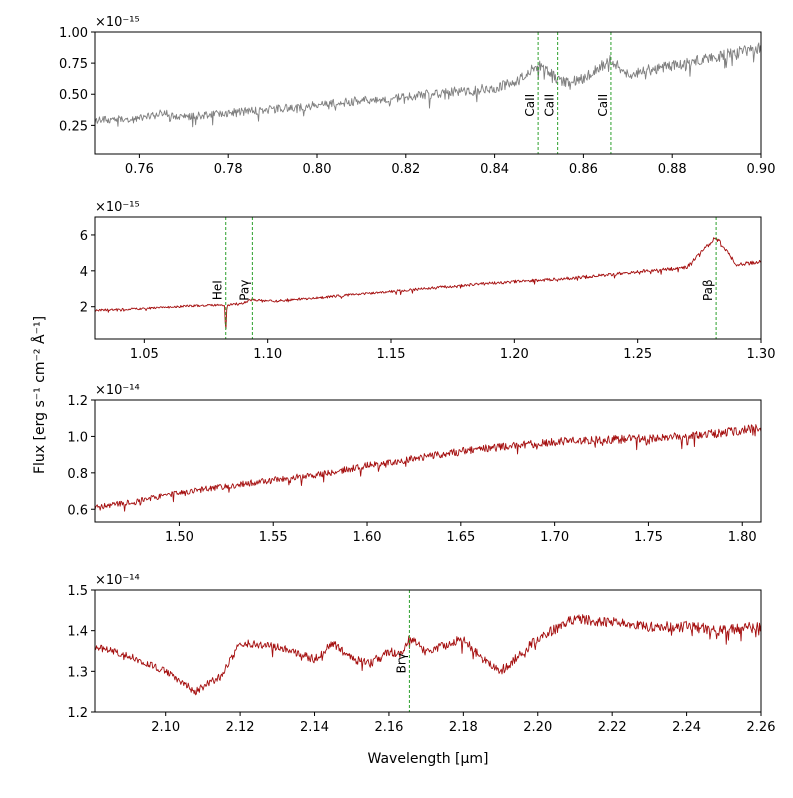  I want to click on y-tick-label-1-2: 0.50, so click(73, 95).